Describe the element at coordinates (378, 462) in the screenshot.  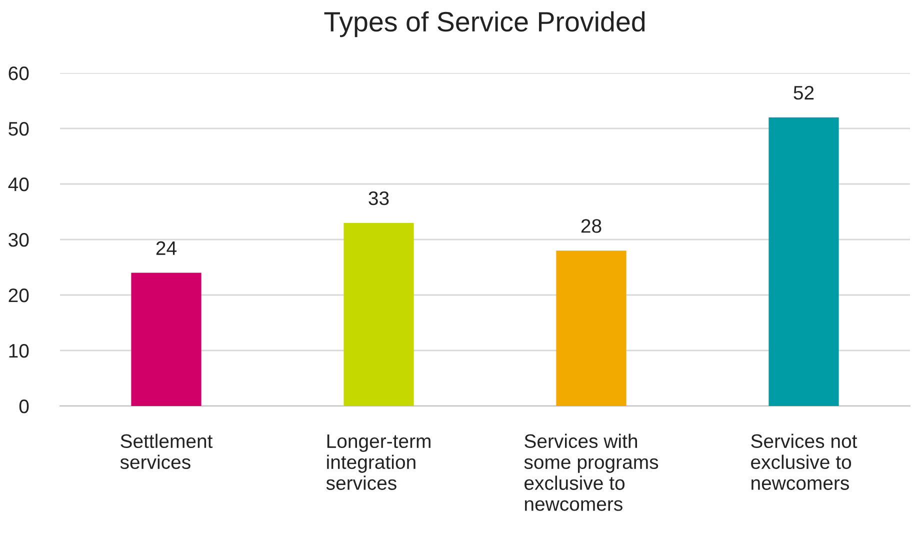
I see `x-tick-label: Longer-term integration services` at that location.